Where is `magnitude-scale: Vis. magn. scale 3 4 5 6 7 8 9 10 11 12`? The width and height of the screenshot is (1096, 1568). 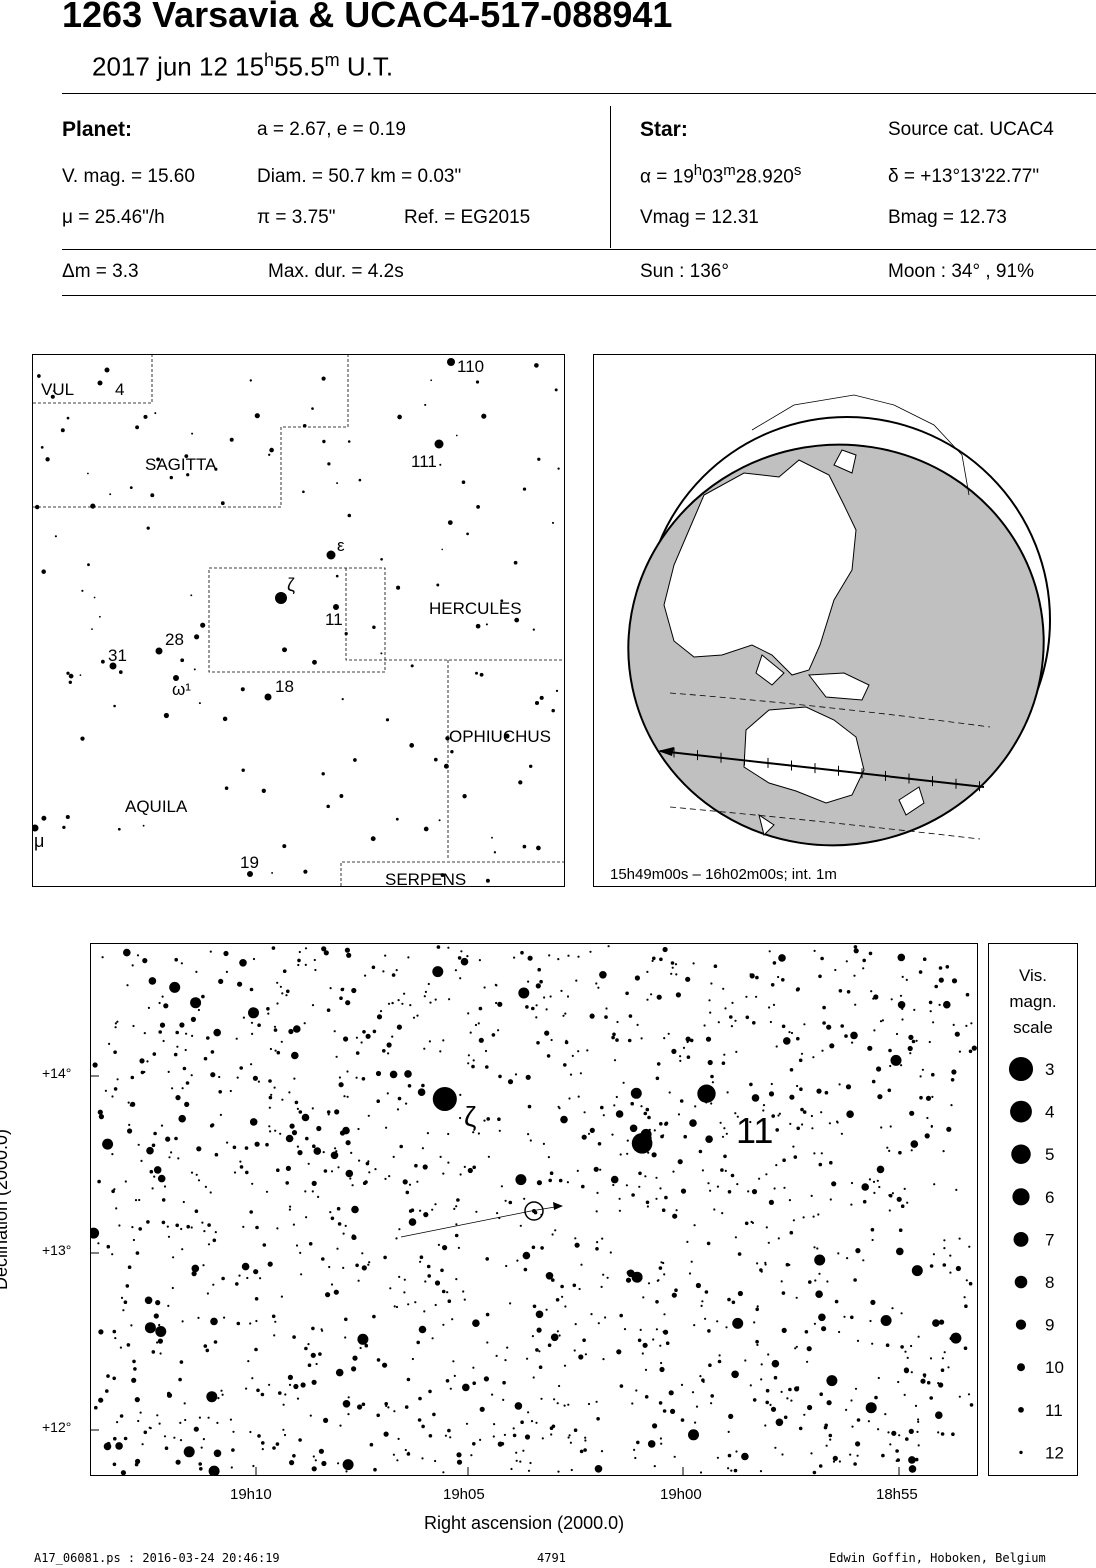 magnitude-scale: Vis. magn. scale 3 4 5 6 7 8 9 10 11 12 is located at coordinates (1033, 1209).